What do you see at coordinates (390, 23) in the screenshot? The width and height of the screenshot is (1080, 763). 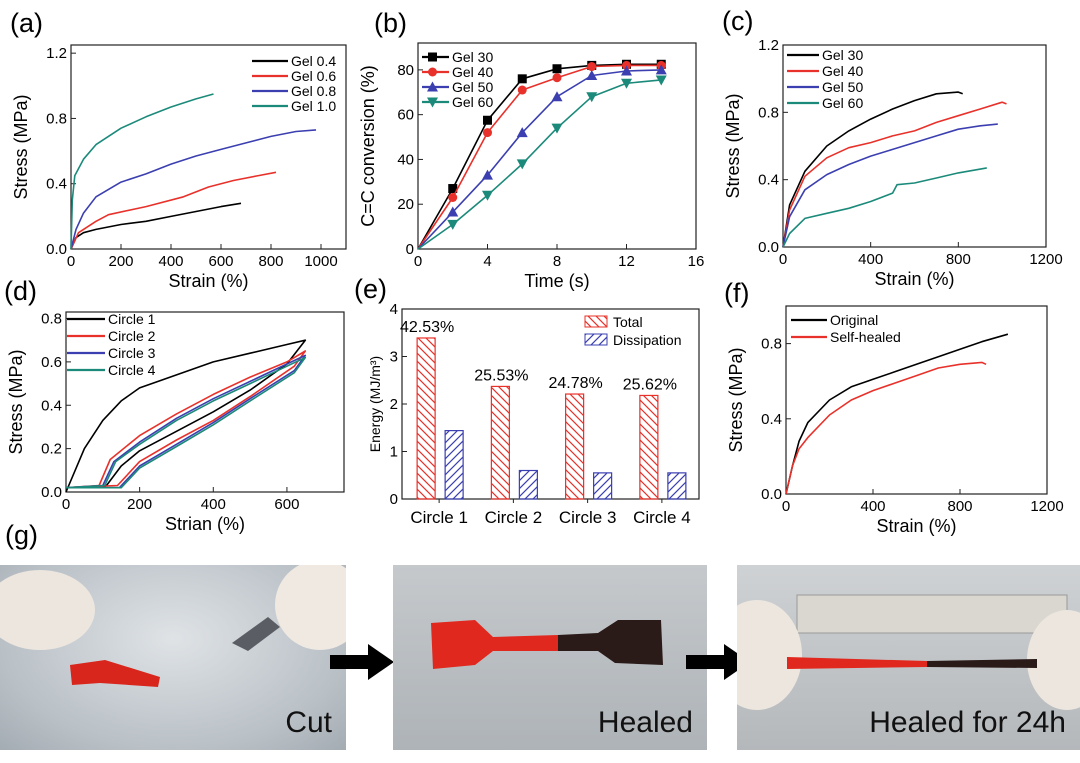 I see `panel-label-b: (b)` at bounding box center [390, 23].